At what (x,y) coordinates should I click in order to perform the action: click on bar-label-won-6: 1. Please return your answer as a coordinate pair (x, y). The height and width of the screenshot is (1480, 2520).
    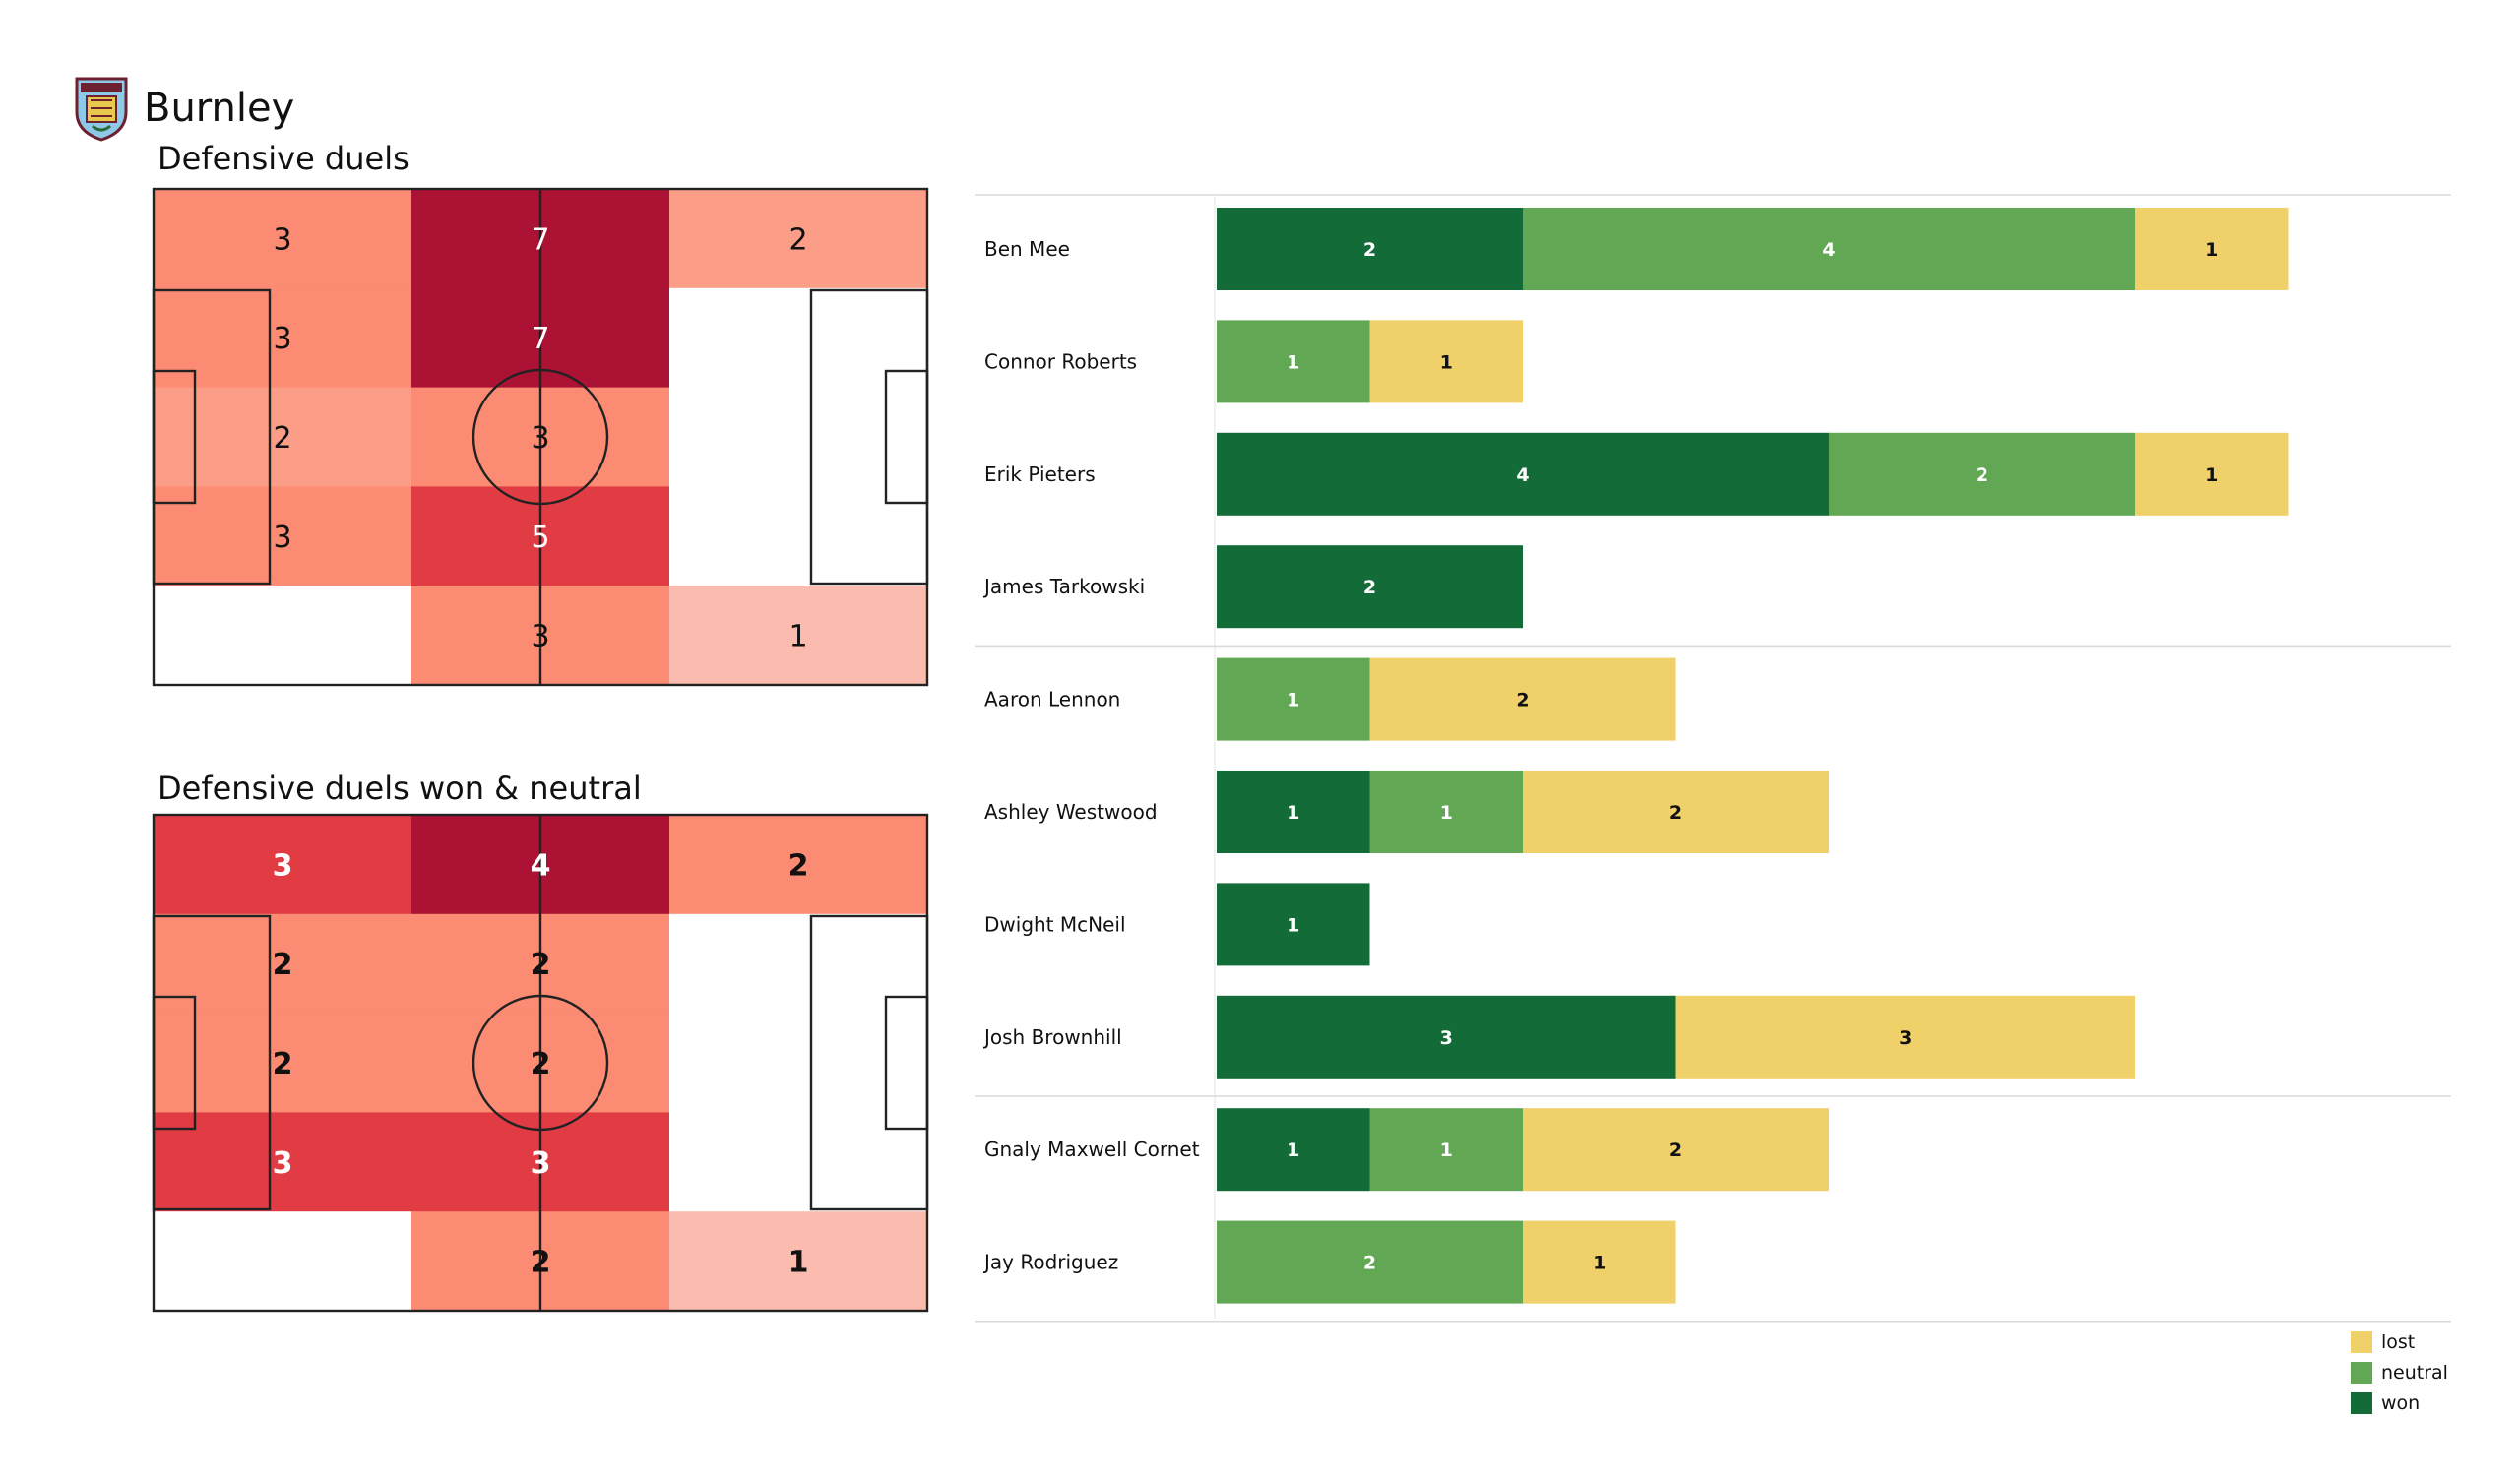
    Looking at the image, I should click on (1293, 925).